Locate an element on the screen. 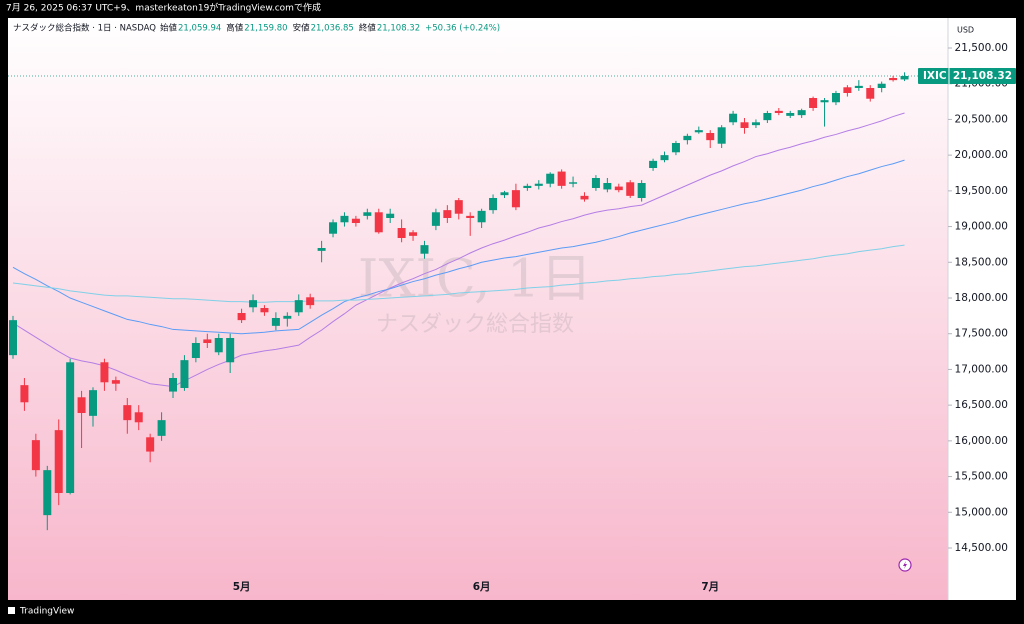  badge is located at coordinates (905, 565).